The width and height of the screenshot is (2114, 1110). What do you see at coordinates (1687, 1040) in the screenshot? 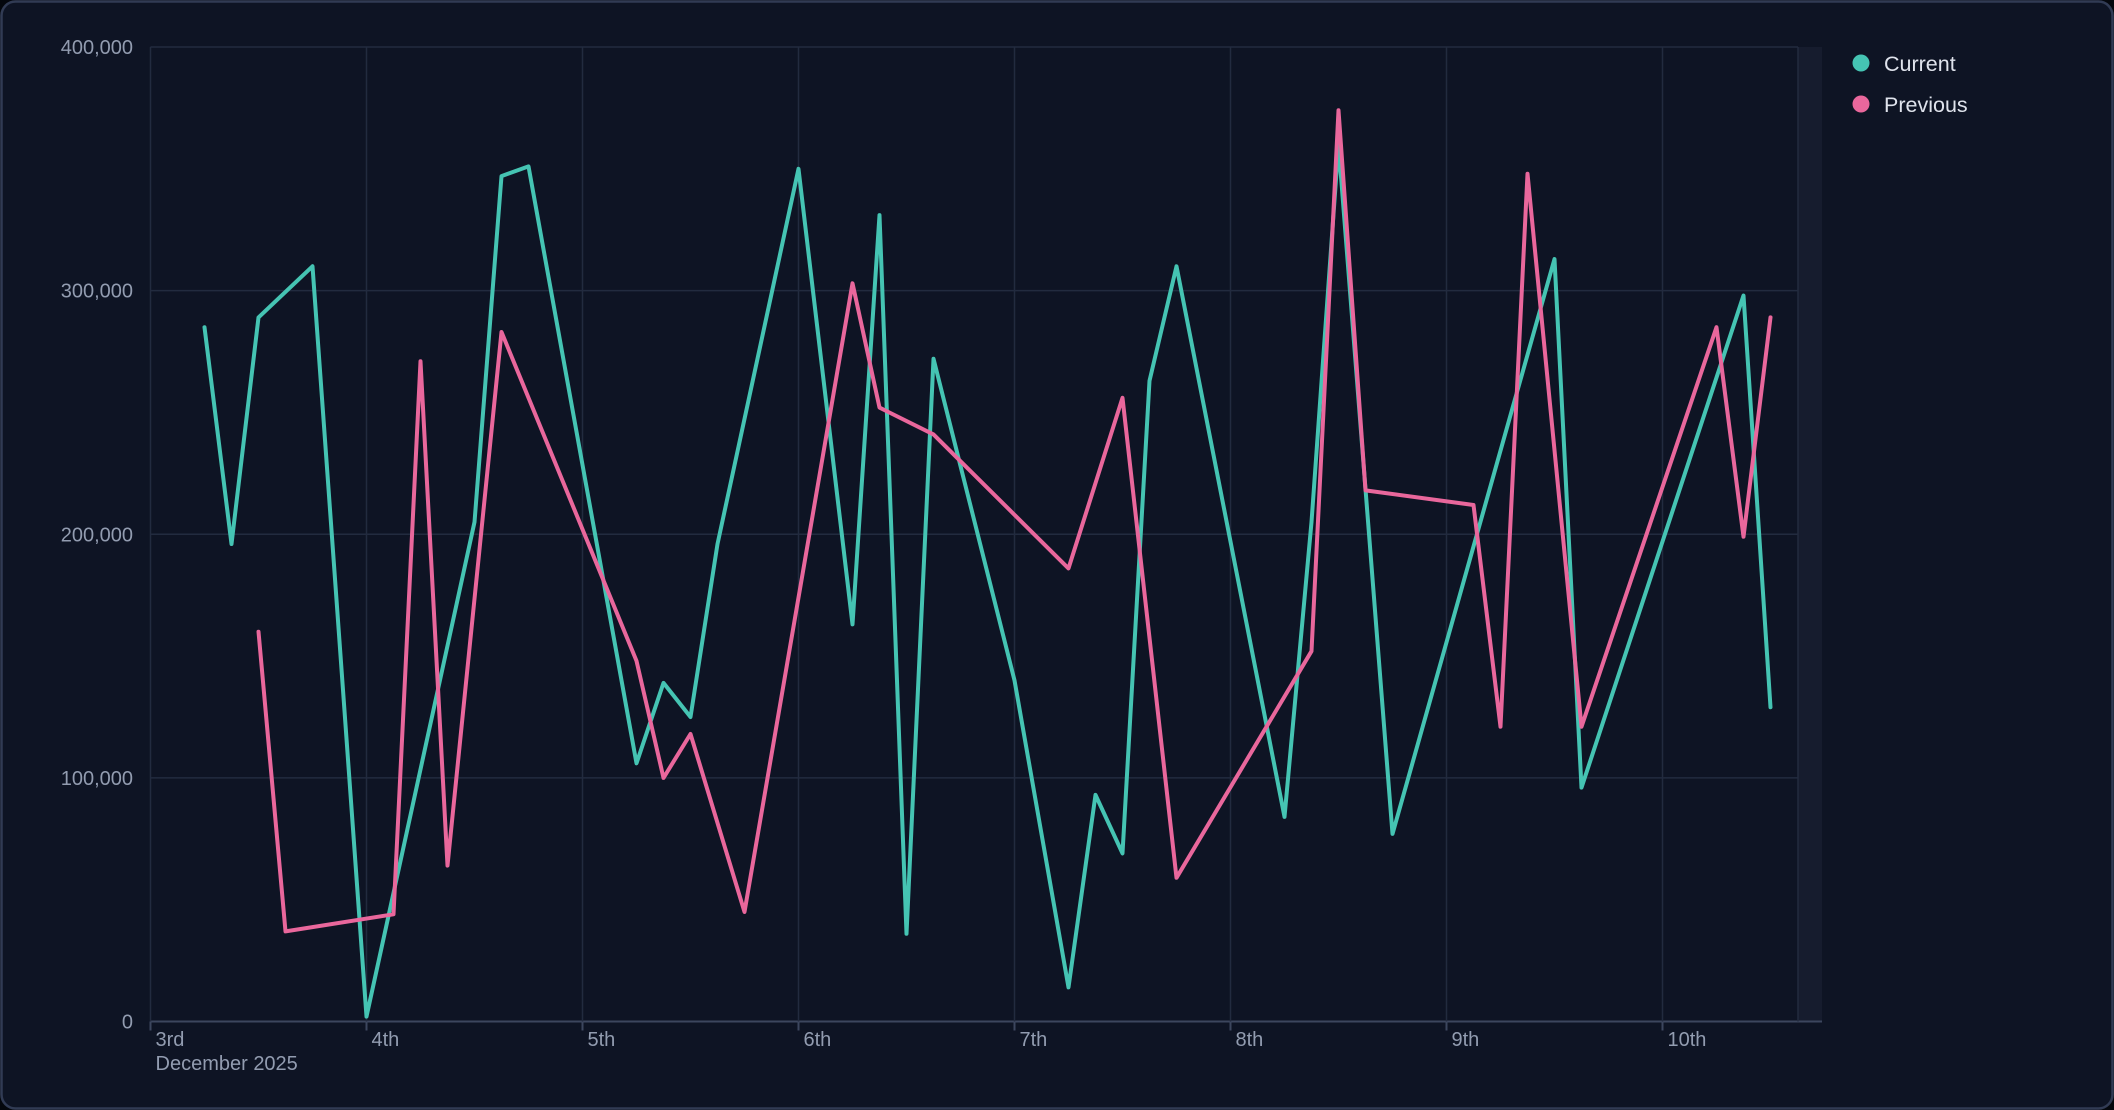
I see `x-axis-label-10th: 10th` at bounding box center [1687, 1040].